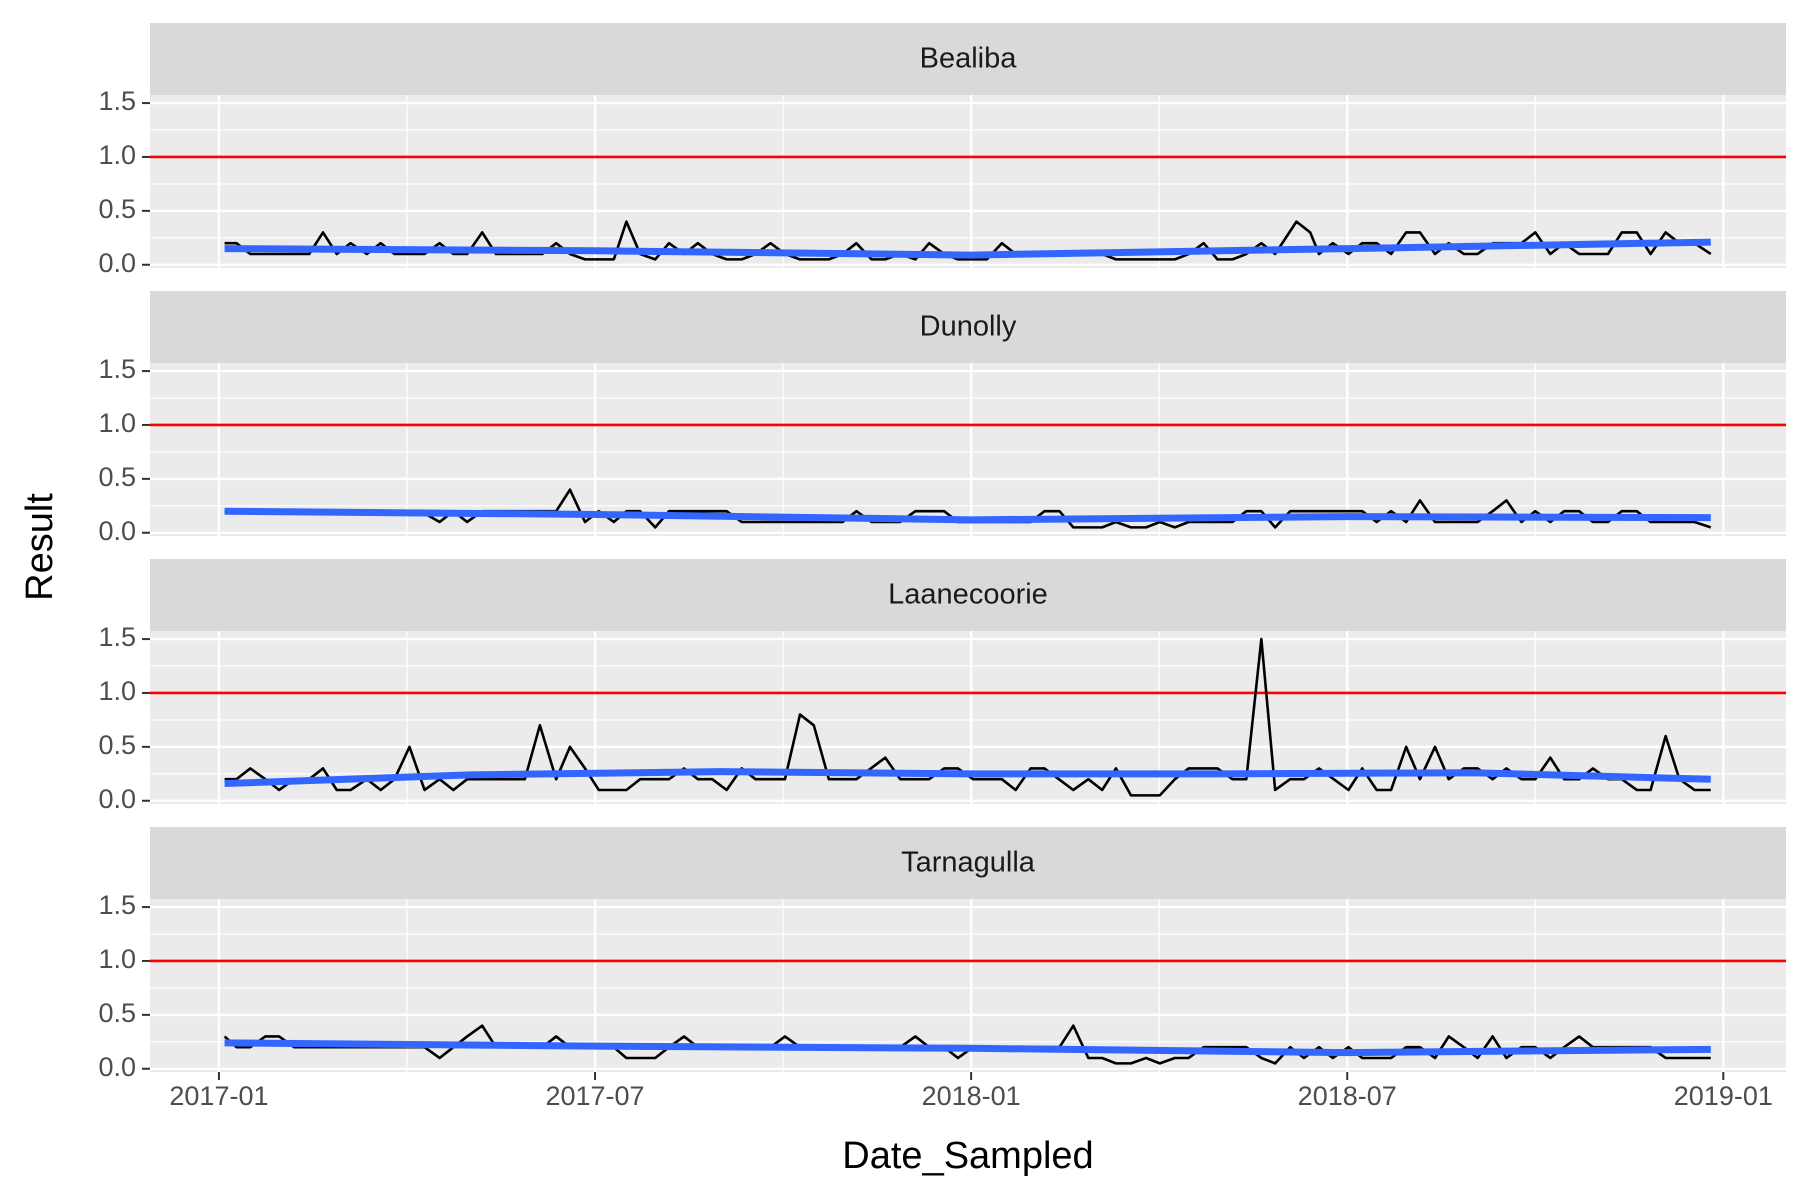 This screenshot has height=1200, width=1800. I want to click on strip-title: Bealiba, so click(969, 59).